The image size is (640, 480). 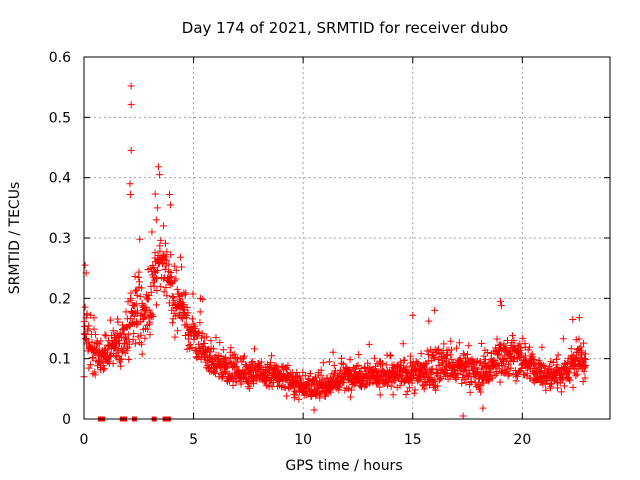 I want to click on y-tick-label: 0.4, so click(x=60, y=179).